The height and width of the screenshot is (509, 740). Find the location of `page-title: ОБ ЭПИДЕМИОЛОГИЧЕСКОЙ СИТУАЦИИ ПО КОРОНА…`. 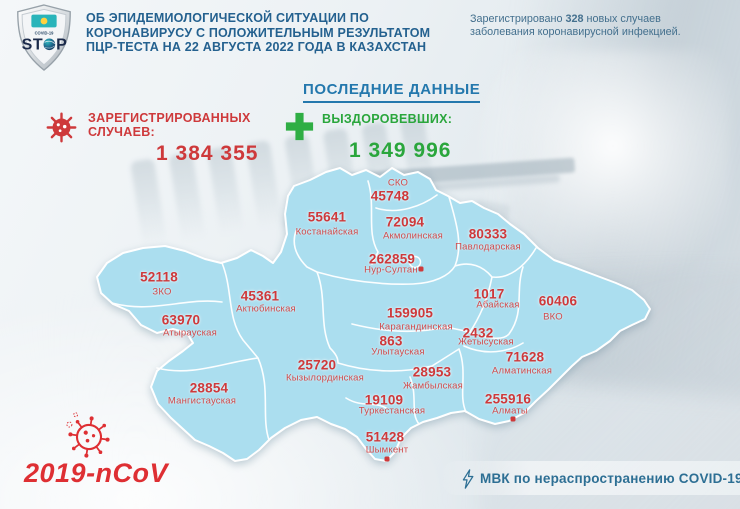

page-title: ОБ ЭПИДЕМИОЛОГИЧЕСКОЙ СИТУАЦИИ ПО КОРОНА… is located at coordinates (258, 32).